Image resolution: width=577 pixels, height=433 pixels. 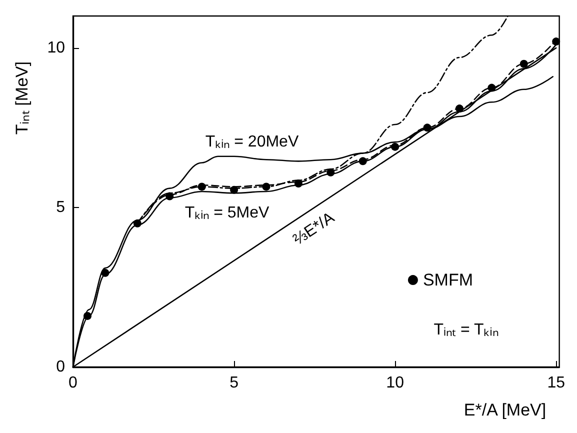 What do you see at coordinates (556, 383) in the screenshot?
I see `x-tick-label: 15` at bounding box center [556, 383].